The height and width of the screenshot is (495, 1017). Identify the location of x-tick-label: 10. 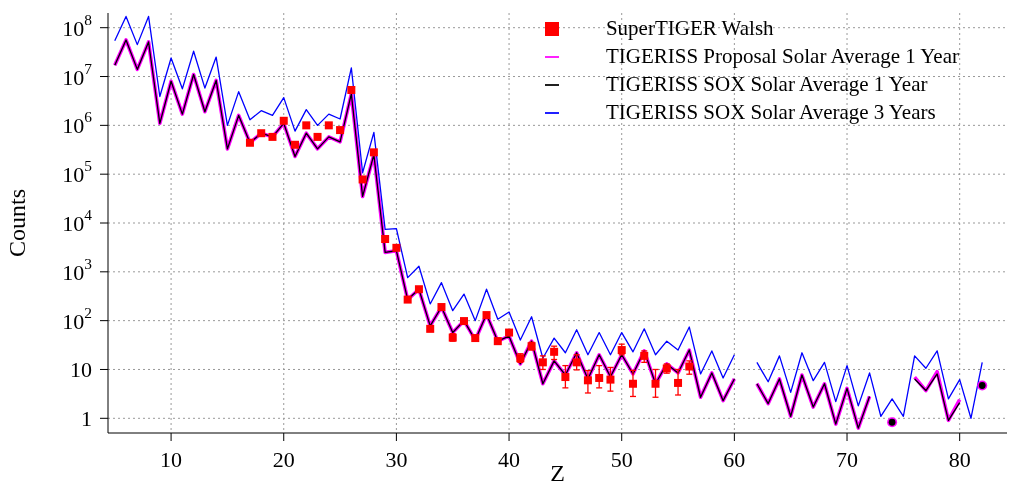
(171, 459).